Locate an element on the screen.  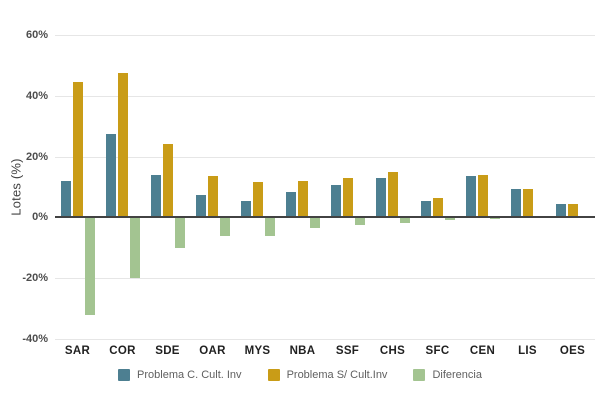
bar-nba-diferencia is located at coordinates (314, 223).